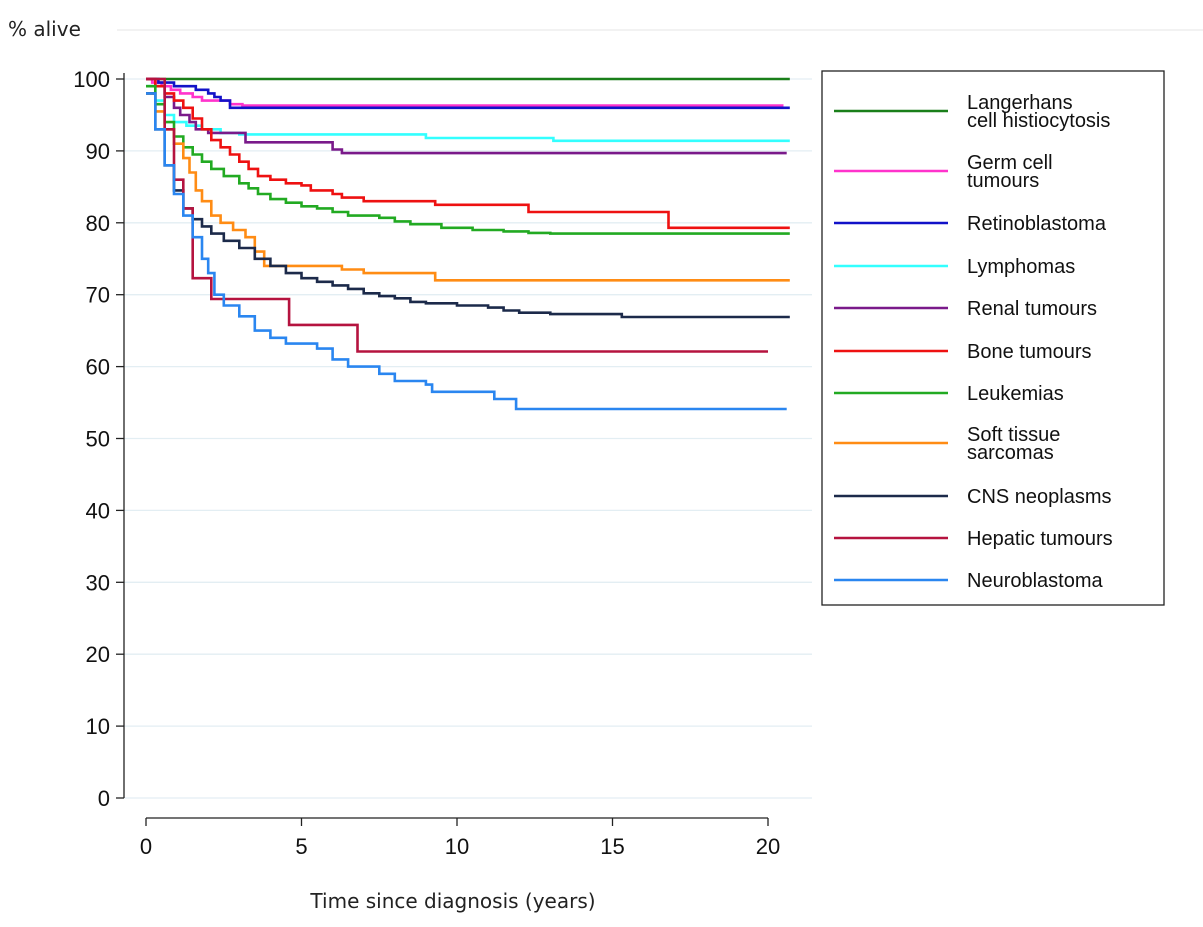 The image size is (1203, 927). I want to click on series-line-soft-tissue-sarcomas, so click(468, 187).